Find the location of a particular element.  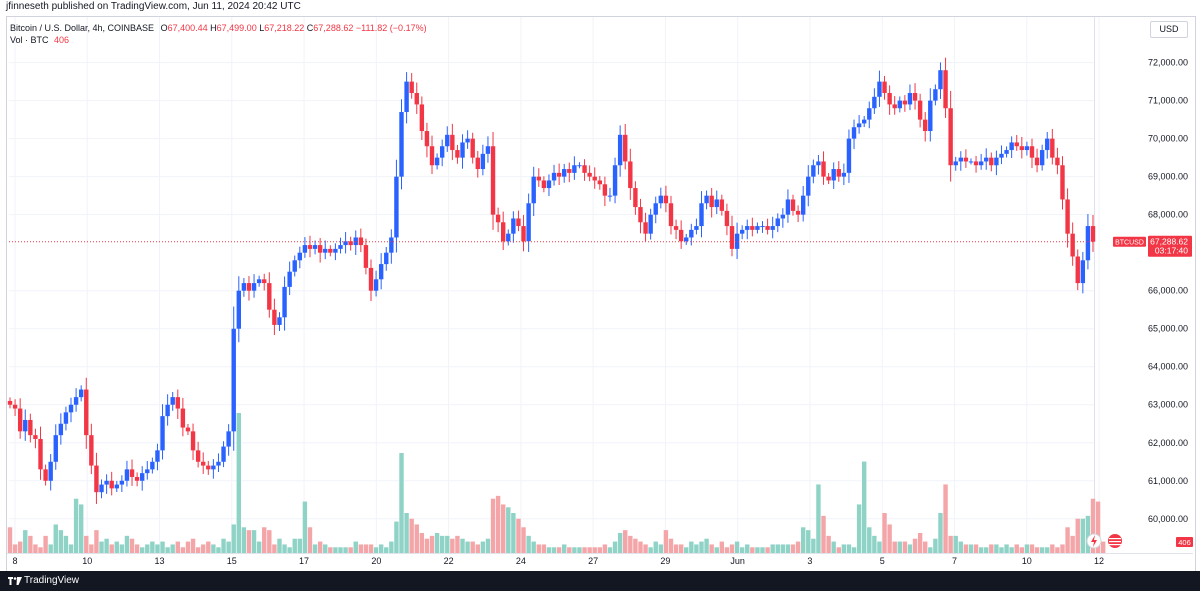

footer-brand: TradingView is located at coordinates (52, 580).